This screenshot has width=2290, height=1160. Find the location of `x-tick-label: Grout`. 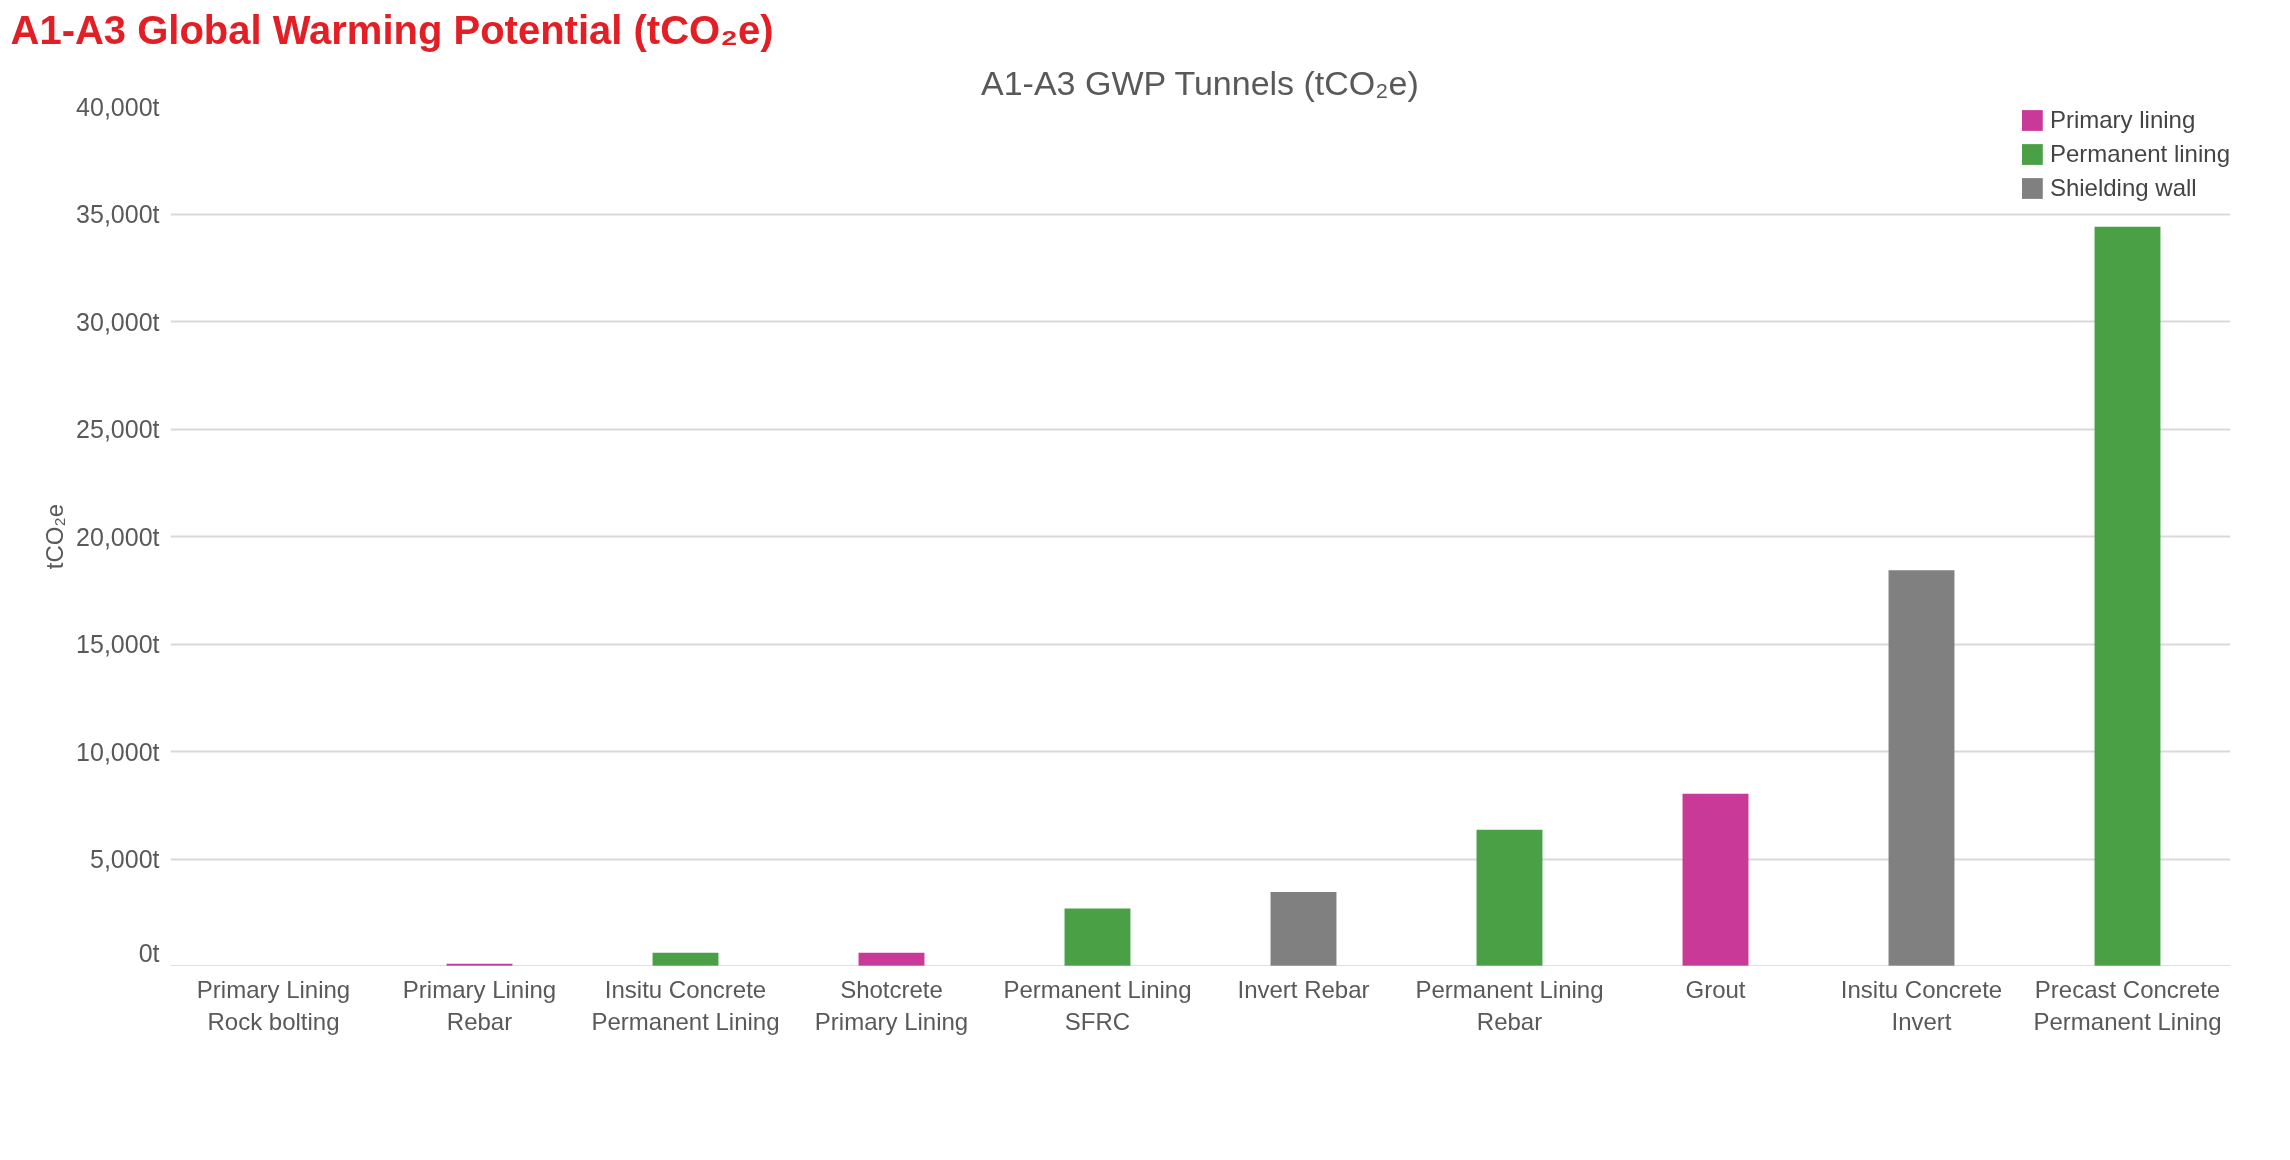

x-tick-label: Grout is located at coordinates (1715, 990).